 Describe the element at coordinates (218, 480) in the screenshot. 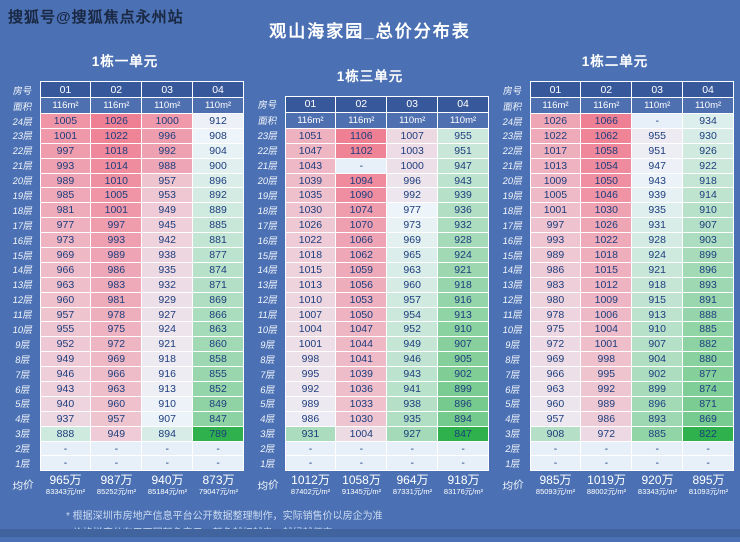

I see `avg-total-price: 873万` at that location.